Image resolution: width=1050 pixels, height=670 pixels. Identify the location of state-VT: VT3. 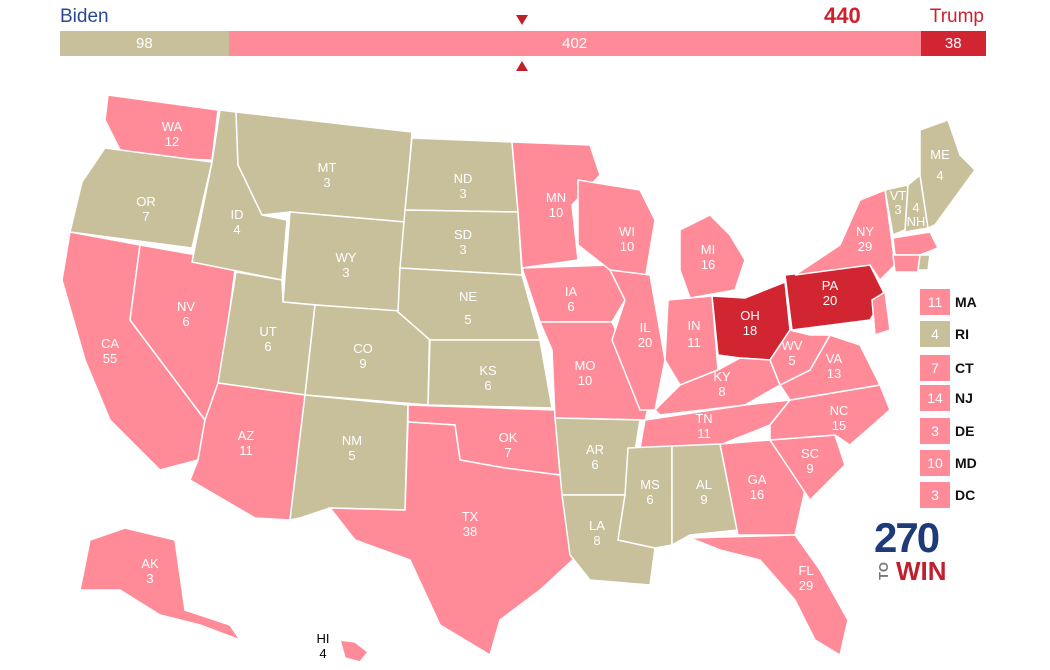
(896, 210).